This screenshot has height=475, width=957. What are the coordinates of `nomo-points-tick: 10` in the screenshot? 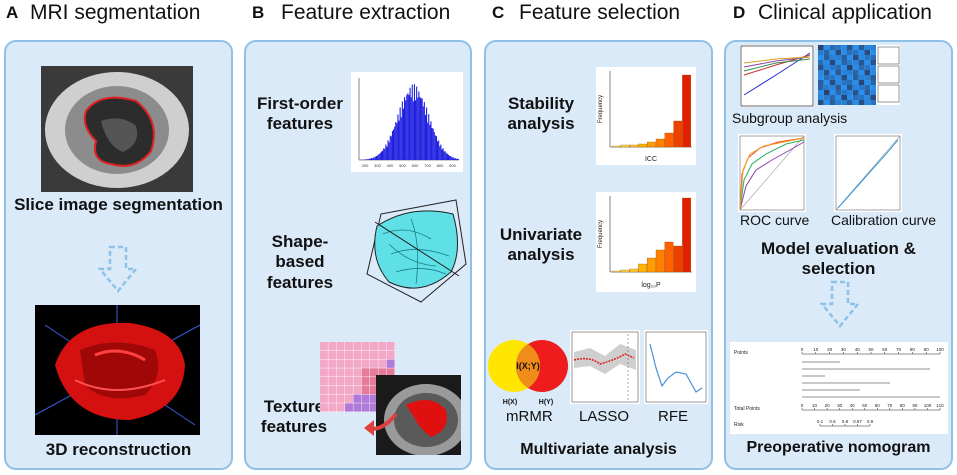 It's located at (816, 349).